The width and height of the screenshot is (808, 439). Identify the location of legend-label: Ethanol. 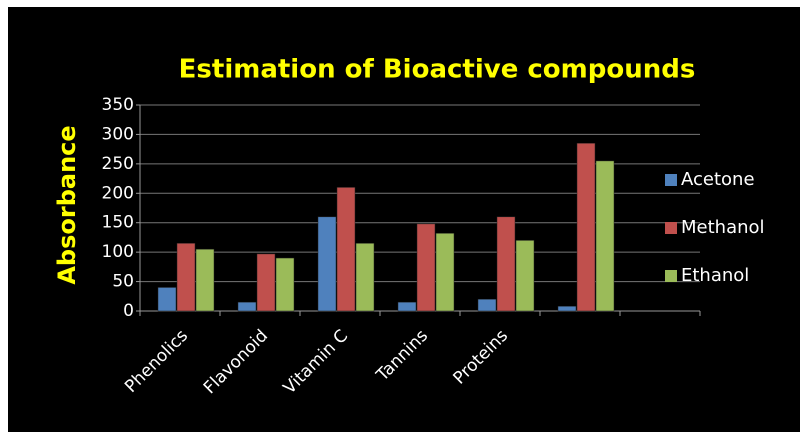
(715, 275).